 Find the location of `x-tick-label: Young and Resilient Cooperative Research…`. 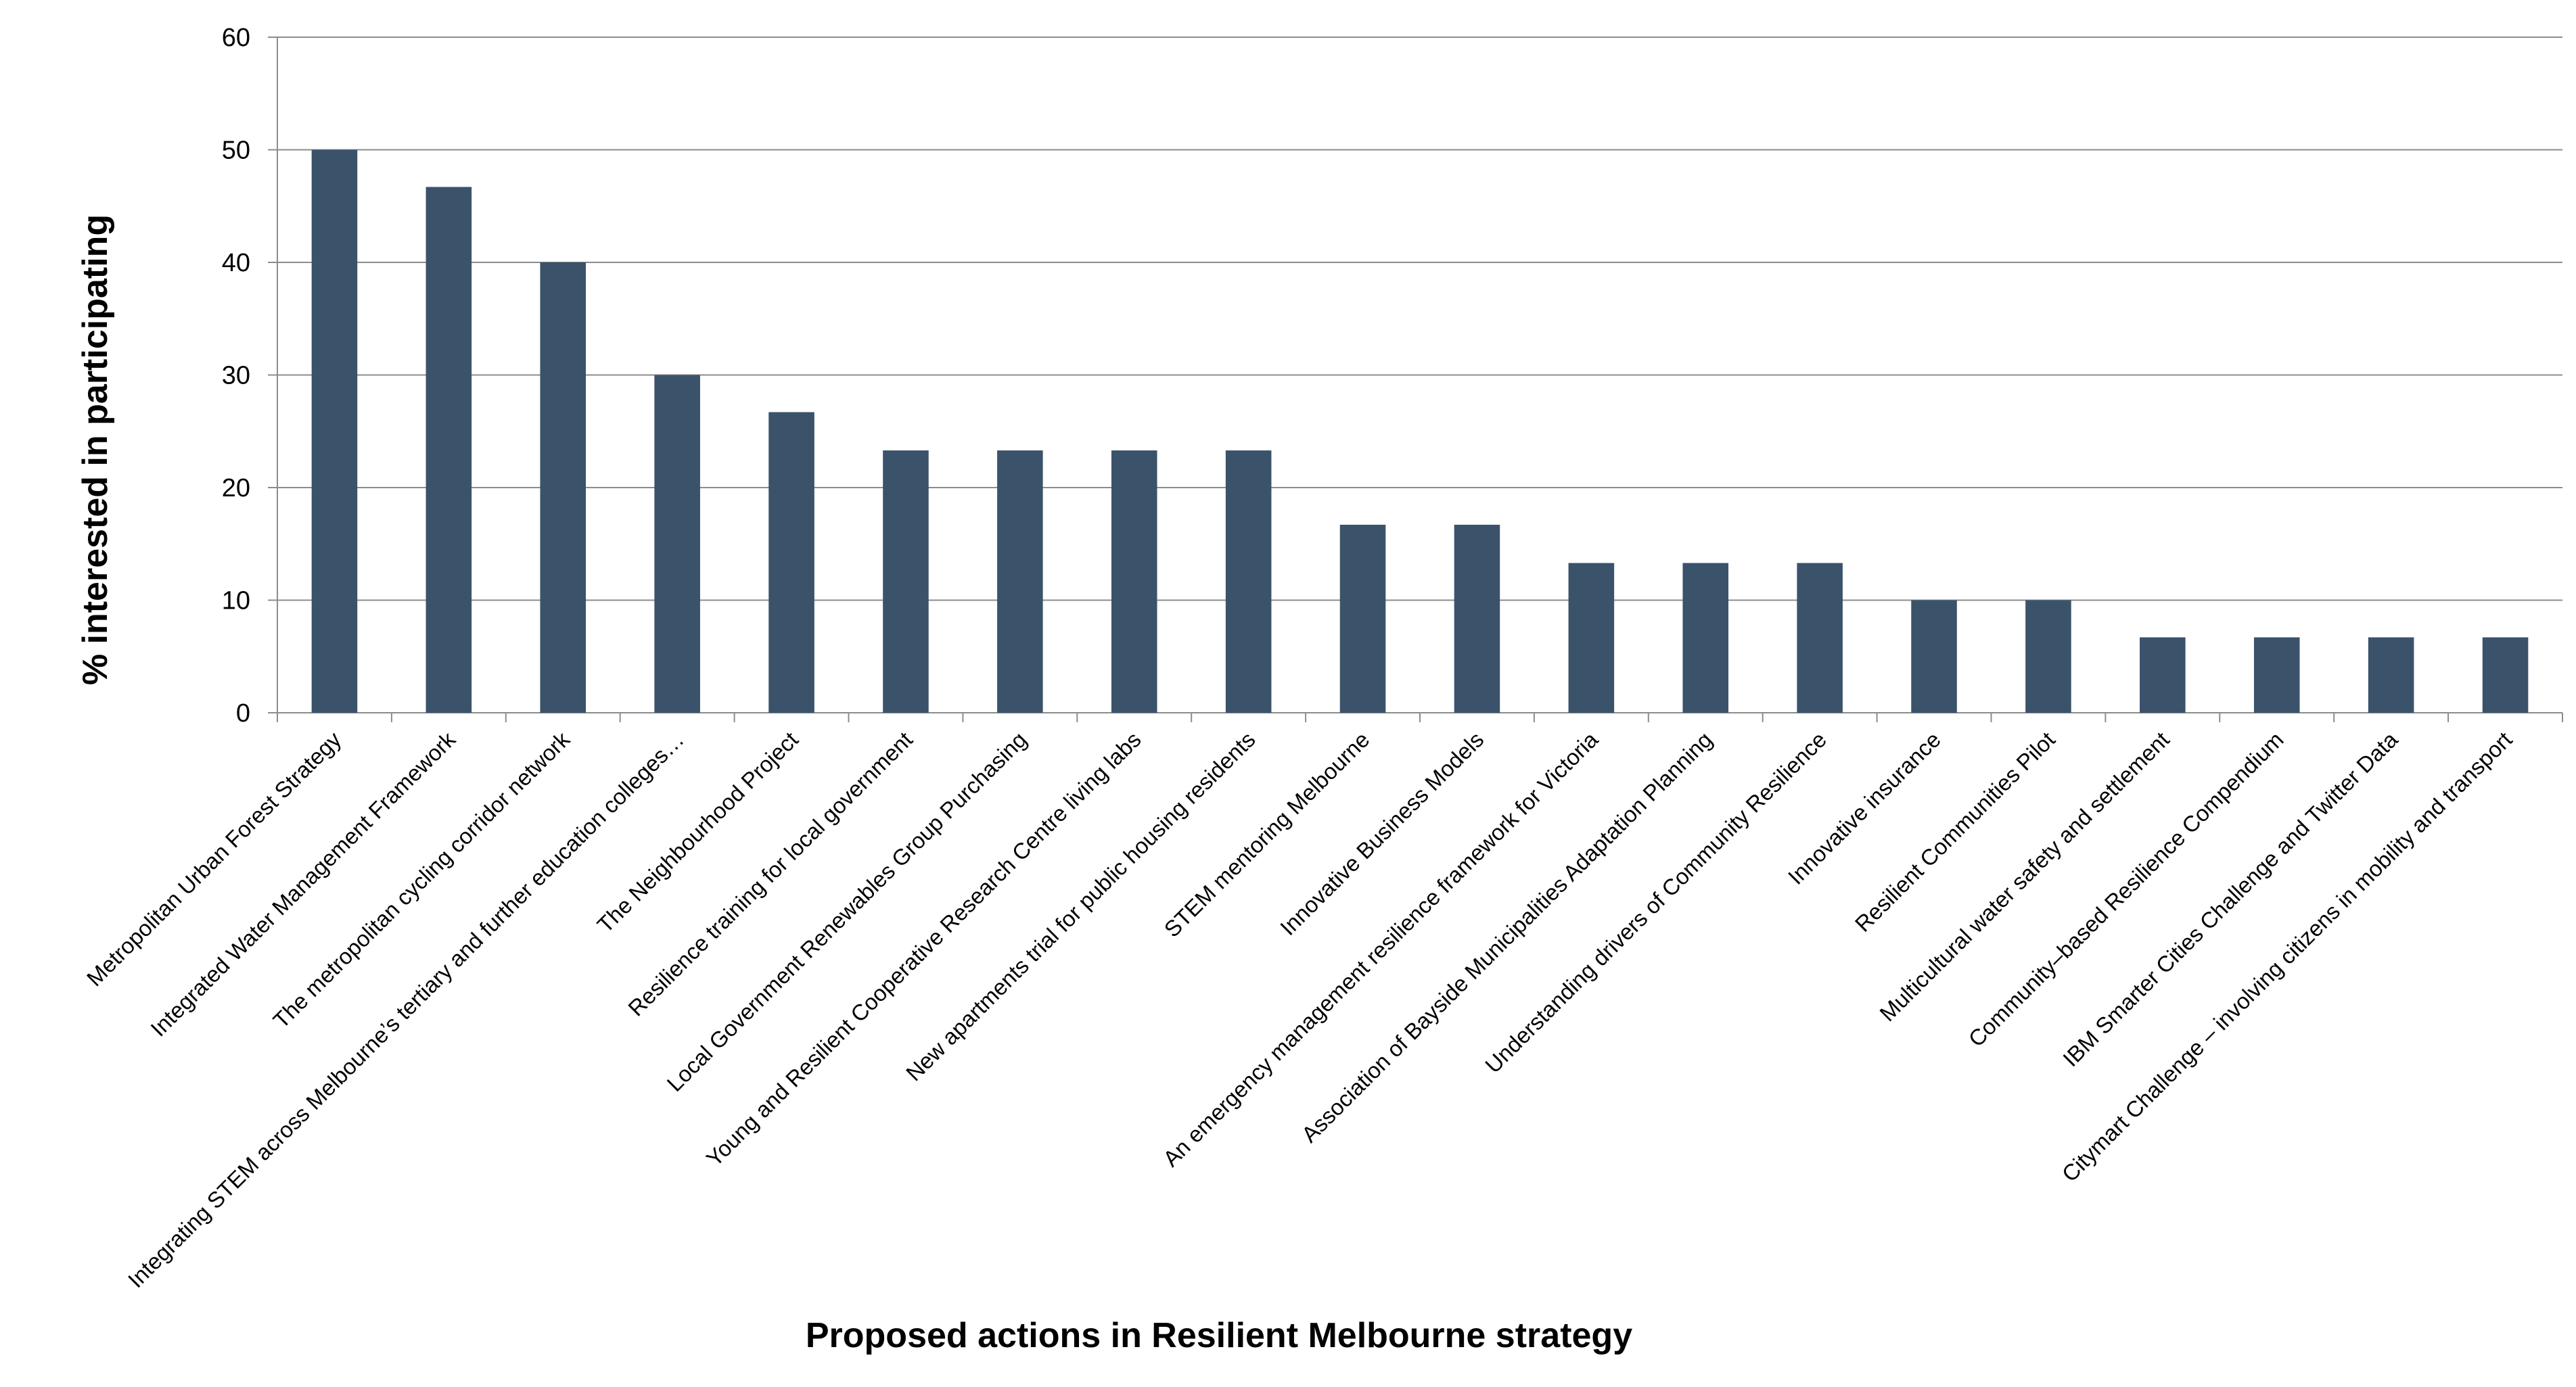

x-tick-label: Young and Resilient Cooperative Research… is located at coordinates (924, 949).